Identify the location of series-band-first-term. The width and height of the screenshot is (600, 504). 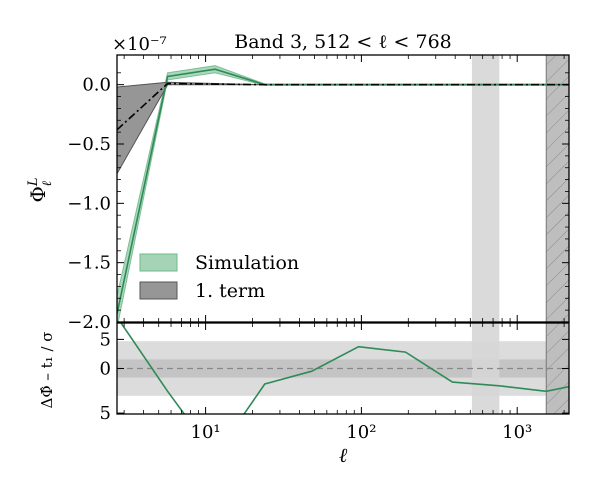
(343, 128).